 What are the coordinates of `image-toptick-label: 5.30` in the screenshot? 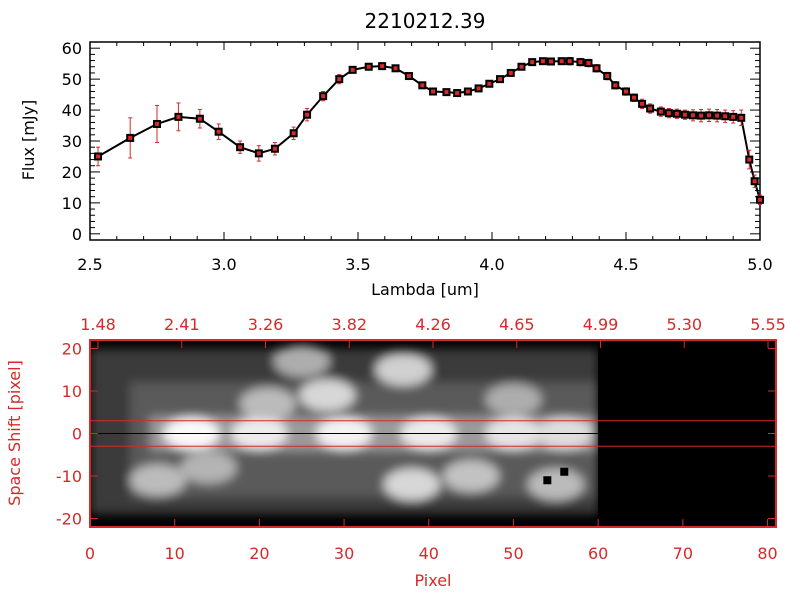 It's located at (684, 324).